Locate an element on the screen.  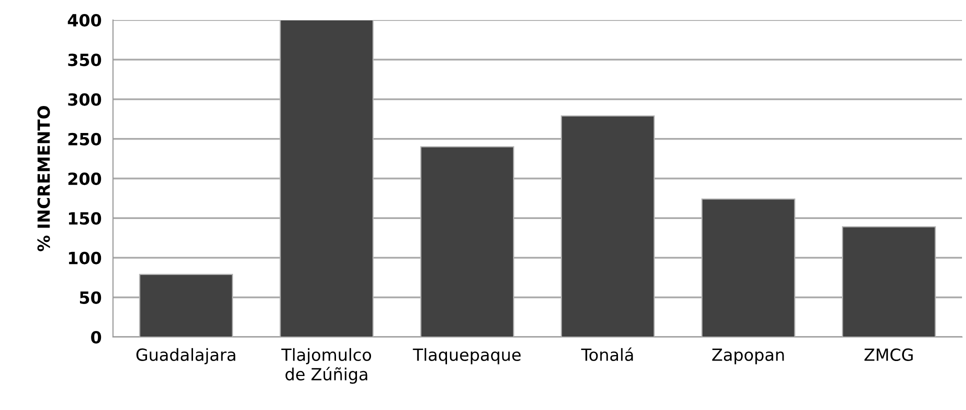
y-tick-label: 0 is located at coordinates (96, 337).